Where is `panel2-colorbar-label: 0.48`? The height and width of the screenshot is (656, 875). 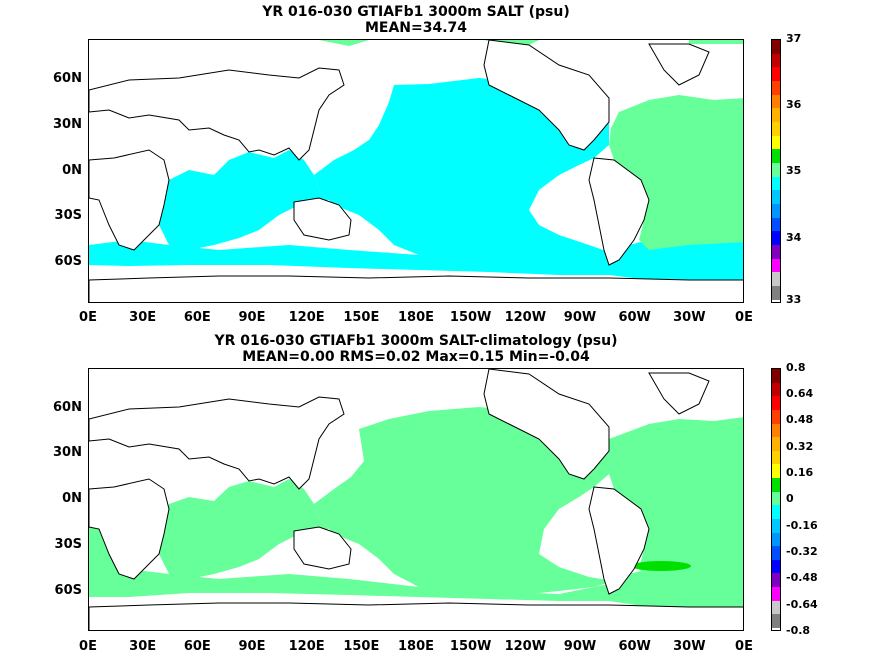 panel2-colorbar-label: 0.48 is located at coordinates (800, 419).